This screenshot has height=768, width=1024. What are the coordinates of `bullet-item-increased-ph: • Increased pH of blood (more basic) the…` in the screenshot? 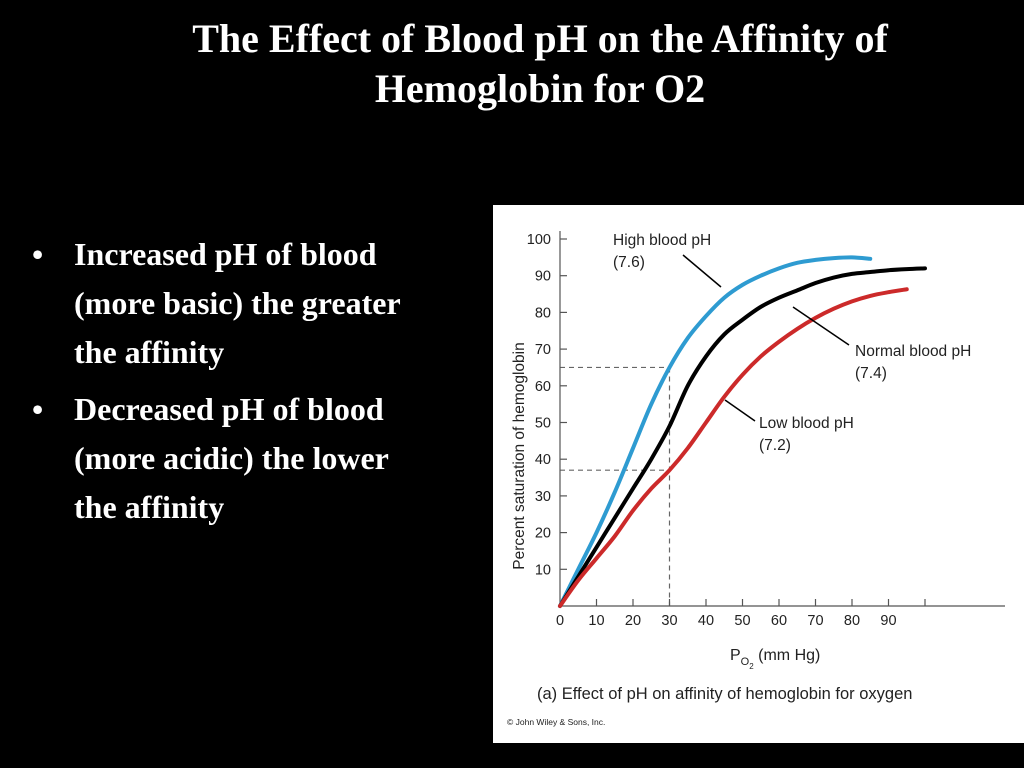 It's located at (258, 303).